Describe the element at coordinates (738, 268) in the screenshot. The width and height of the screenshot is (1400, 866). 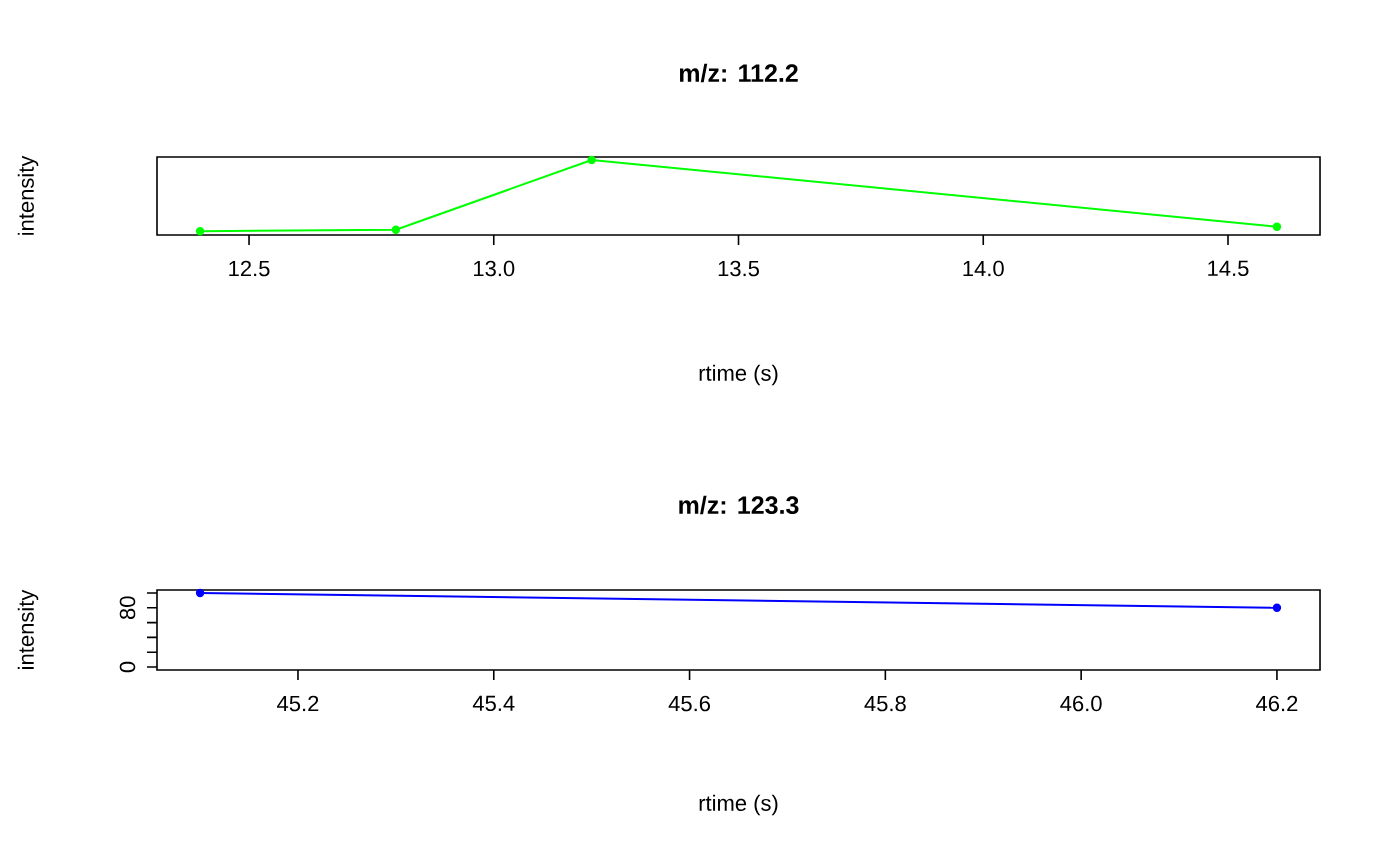
I see `x-tick-label: 13.5` at that location.